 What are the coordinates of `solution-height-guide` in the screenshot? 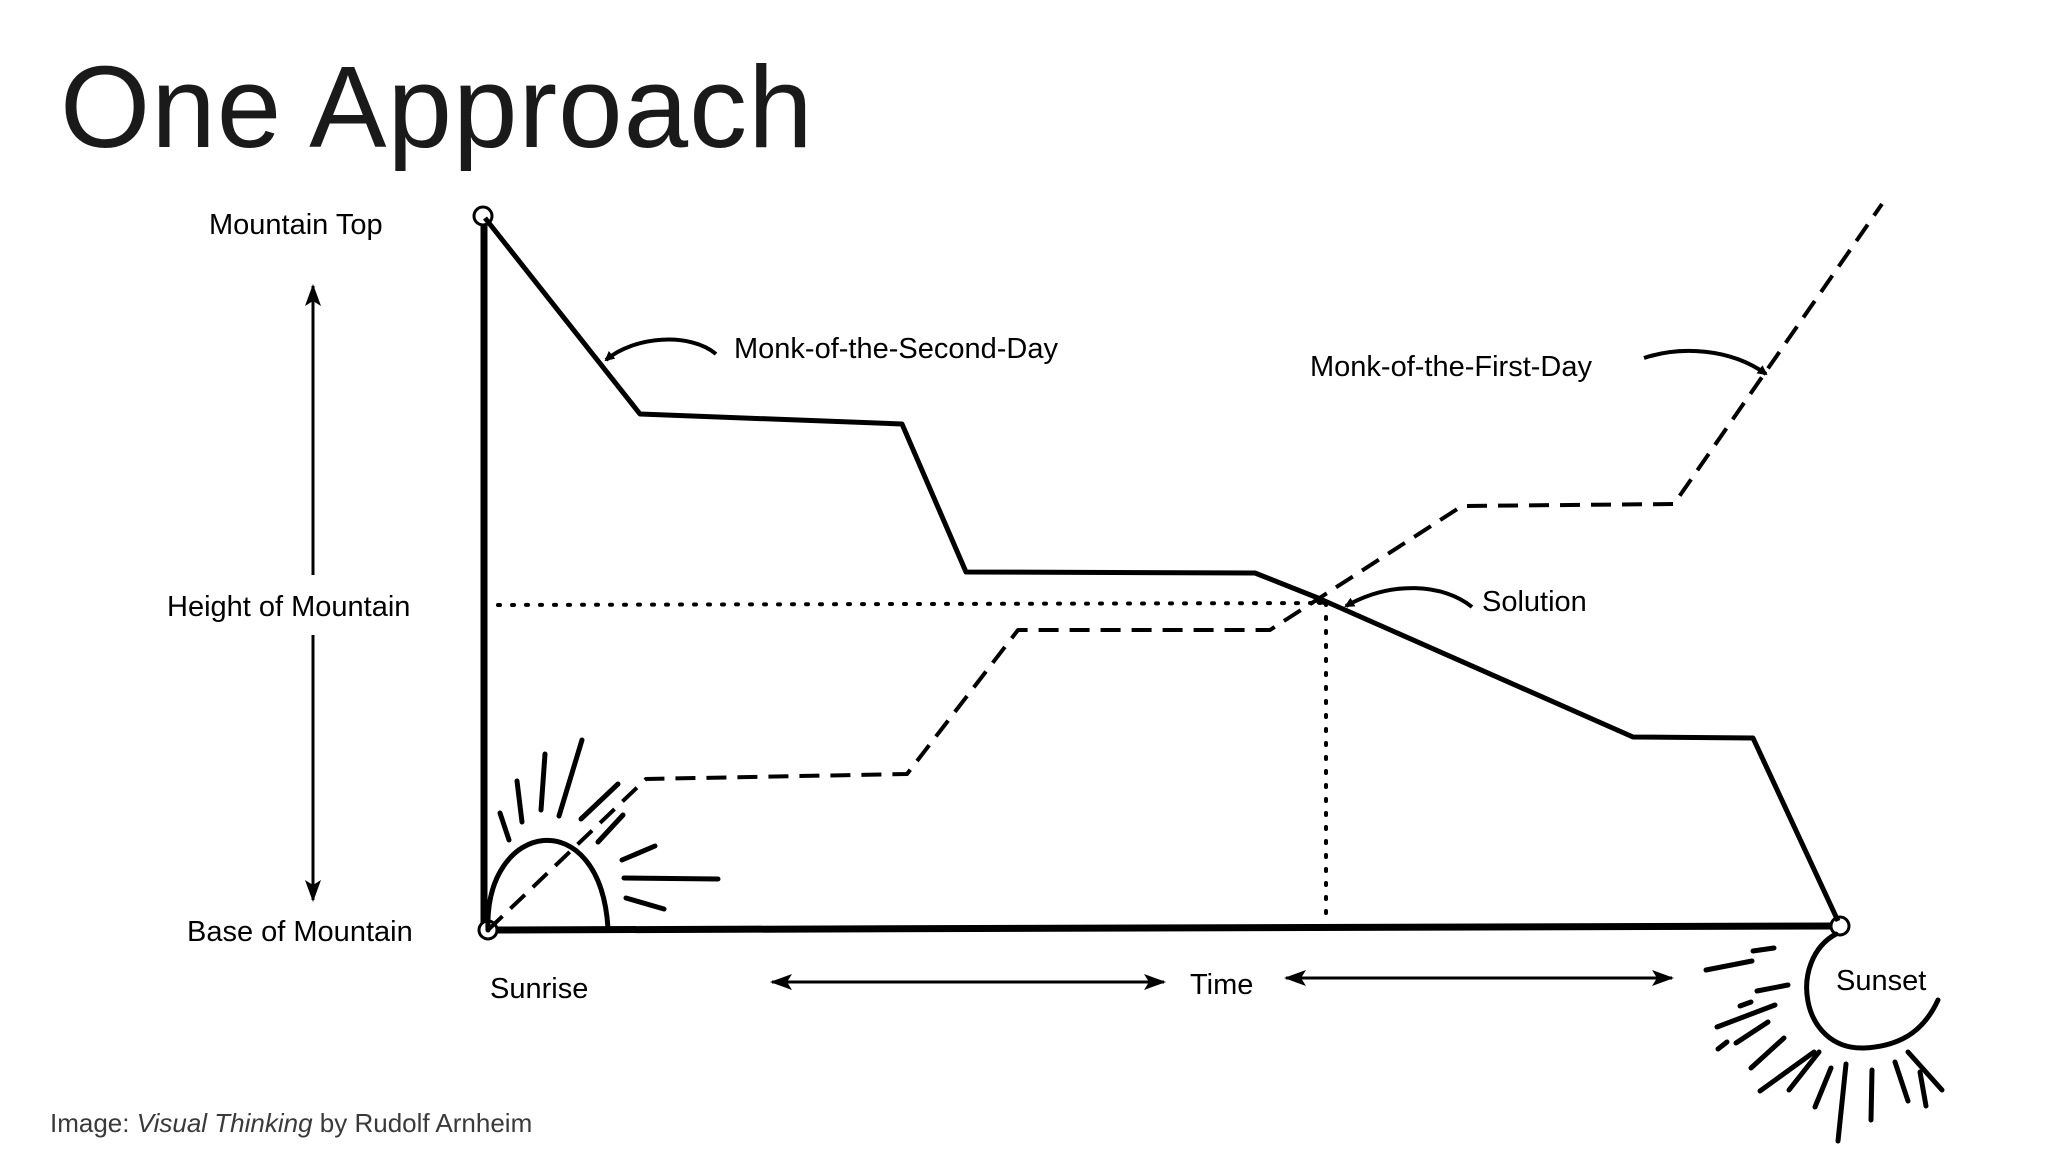 It's located at (912, 604).